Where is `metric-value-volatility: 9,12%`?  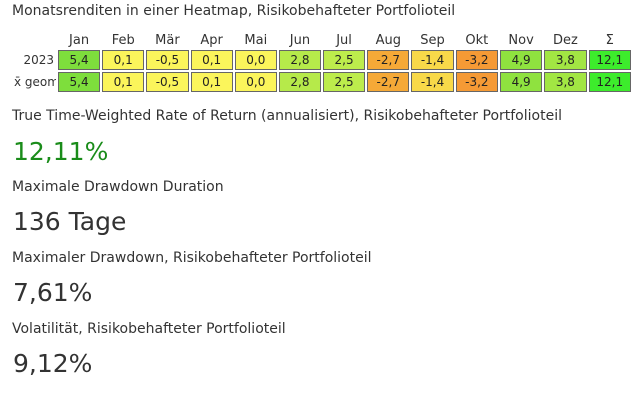 metric-value-volatility: 9,12% is located at coordinates (53, 363).